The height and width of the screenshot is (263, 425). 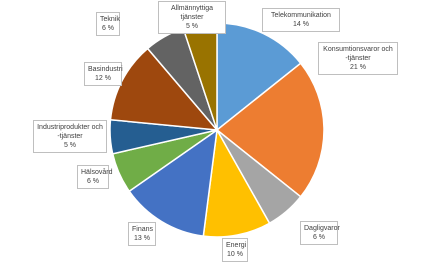 What do you see at coordinates (110, 19) in the screenshot?
I see `category-label: Teknik` at bounding box center [110, 19].